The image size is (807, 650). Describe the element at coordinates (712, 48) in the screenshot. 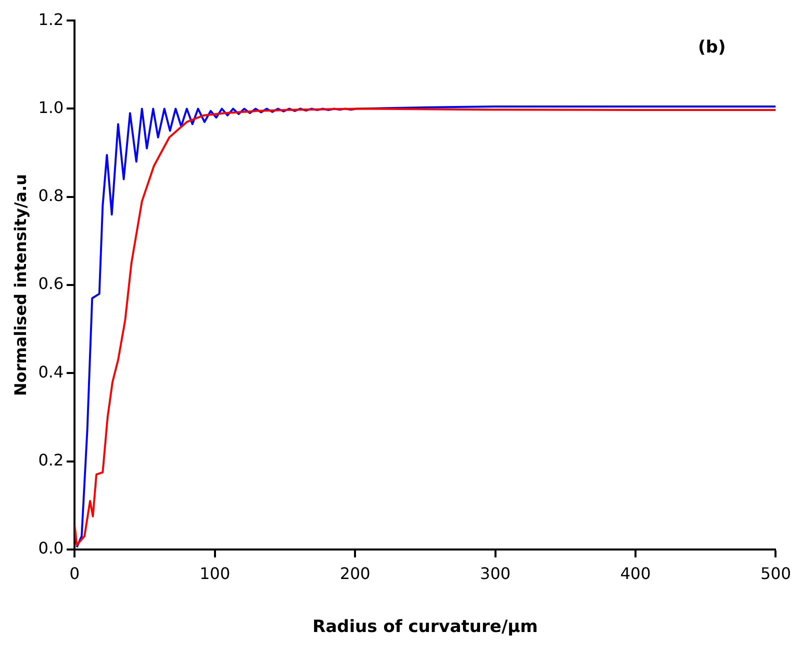

I see `annotation: (b)` at that location.